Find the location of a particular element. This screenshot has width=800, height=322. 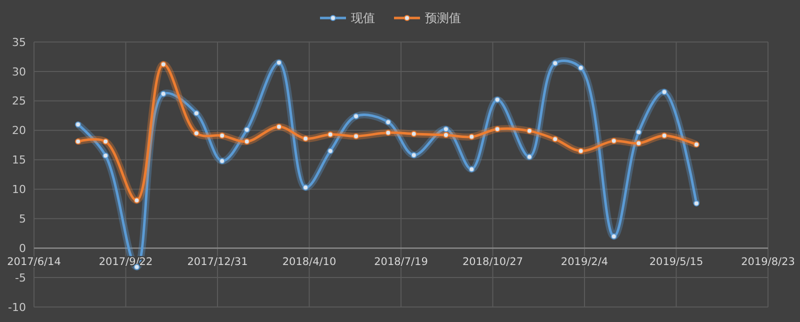

y-tick-label: 20 is located at coordinates (19, 131).